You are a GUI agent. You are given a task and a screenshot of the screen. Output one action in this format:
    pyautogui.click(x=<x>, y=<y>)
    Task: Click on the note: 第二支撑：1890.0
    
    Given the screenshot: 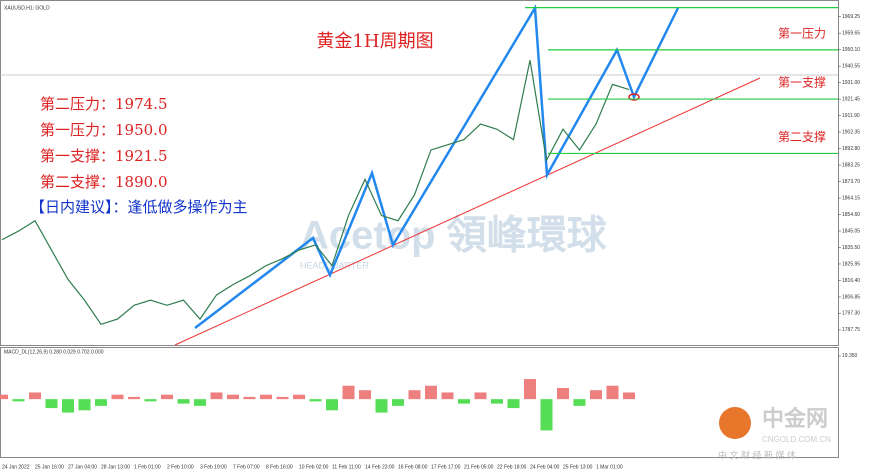 What is the action you would take?
    pyautogui.click(x=104, y=182)
    